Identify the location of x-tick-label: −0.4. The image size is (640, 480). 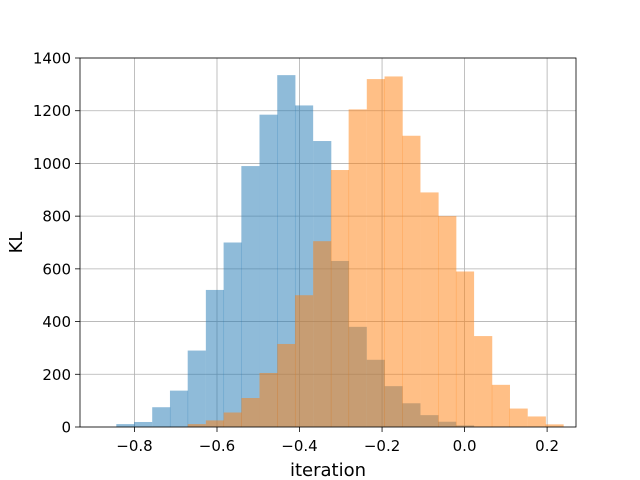
(299, 446).